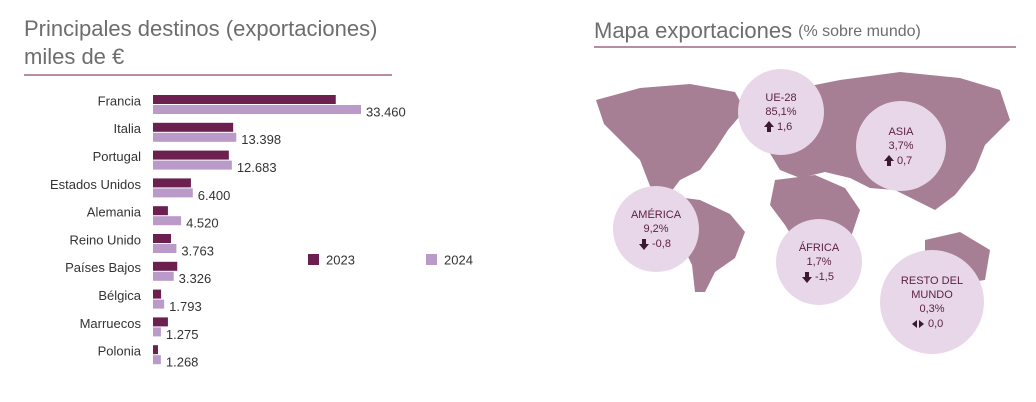 Image resolution: width=1036 pixels, height=402 pixels. I want to click on data-label: 1.268, so click(182, 362).